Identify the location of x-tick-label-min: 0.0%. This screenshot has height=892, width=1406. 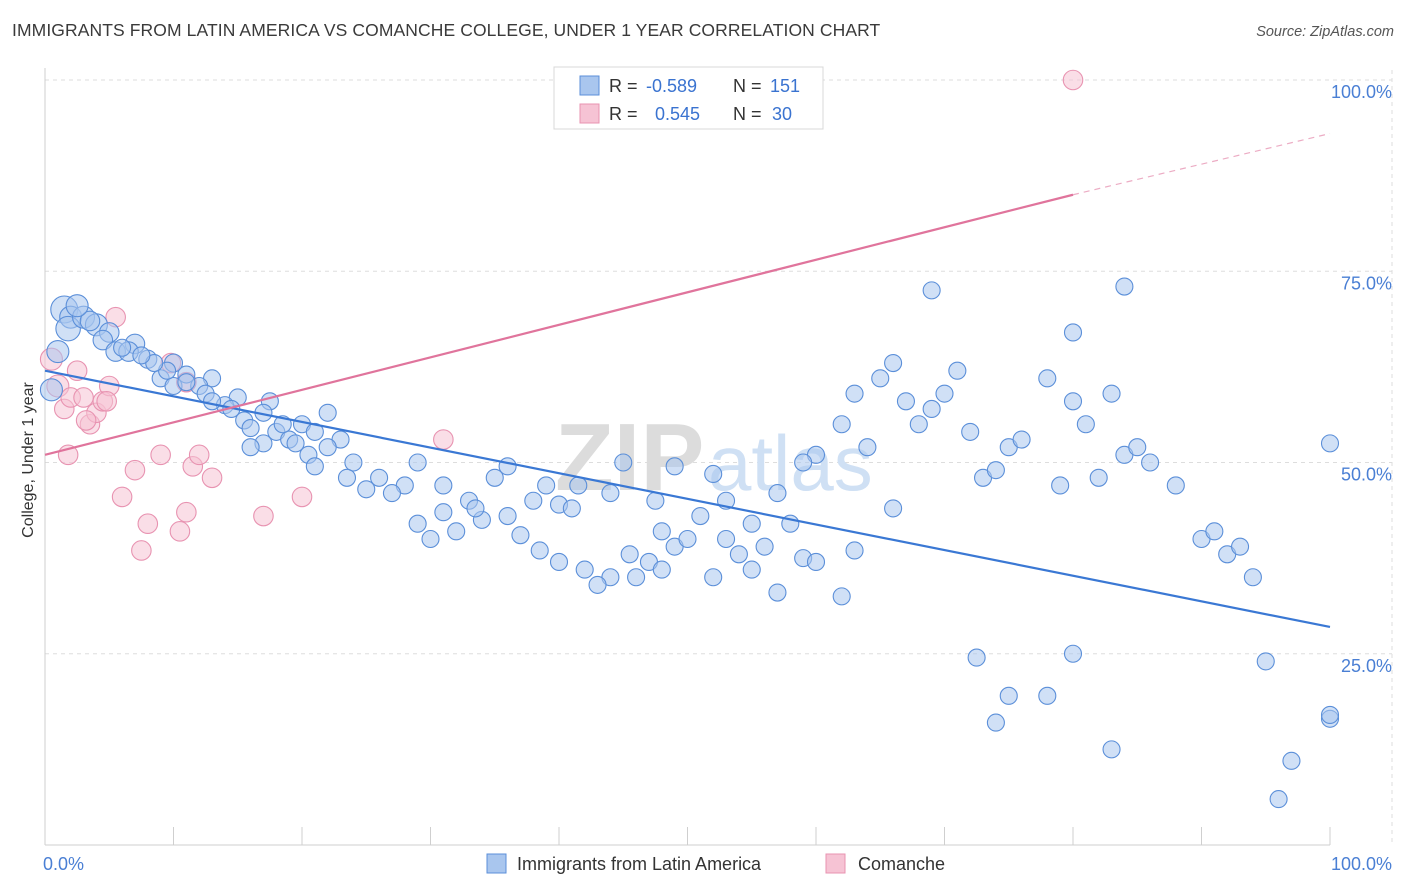
(63, 864).